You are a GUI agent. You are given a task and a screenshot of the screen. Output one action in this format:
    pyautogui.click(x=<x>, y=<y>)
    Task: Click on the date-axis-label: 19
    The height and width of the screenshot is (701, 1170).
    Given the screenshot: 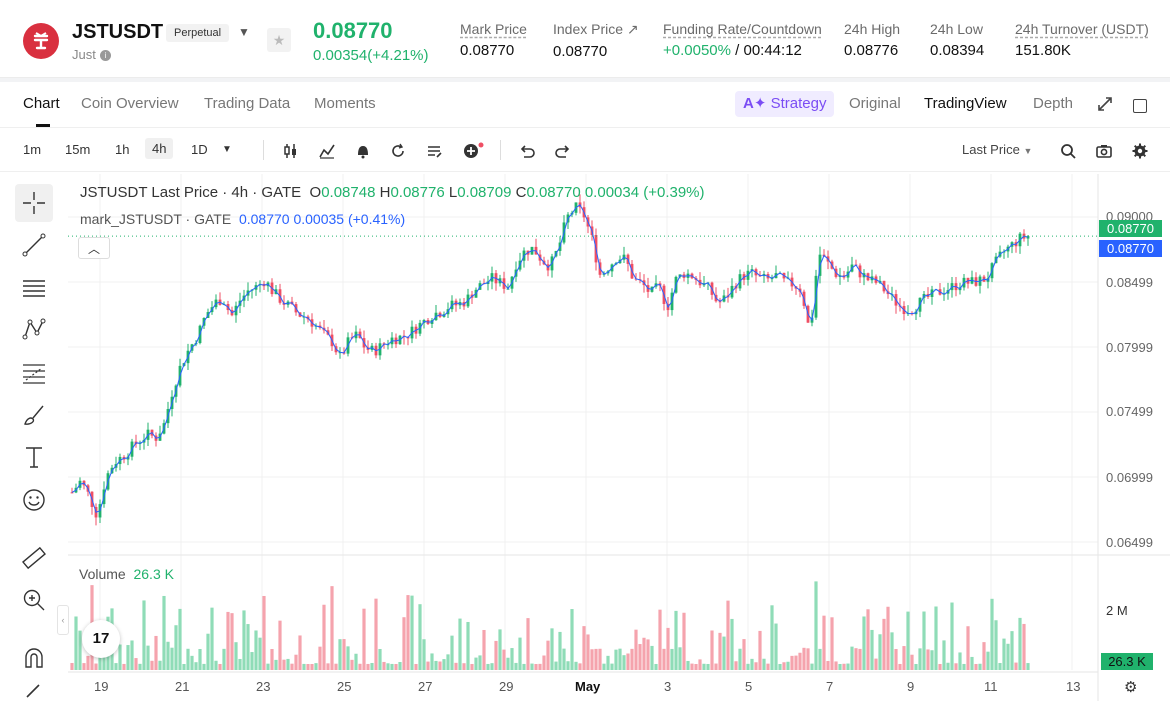 What is the action you would take?
    pyautogui.click(x=101, y=686)
    